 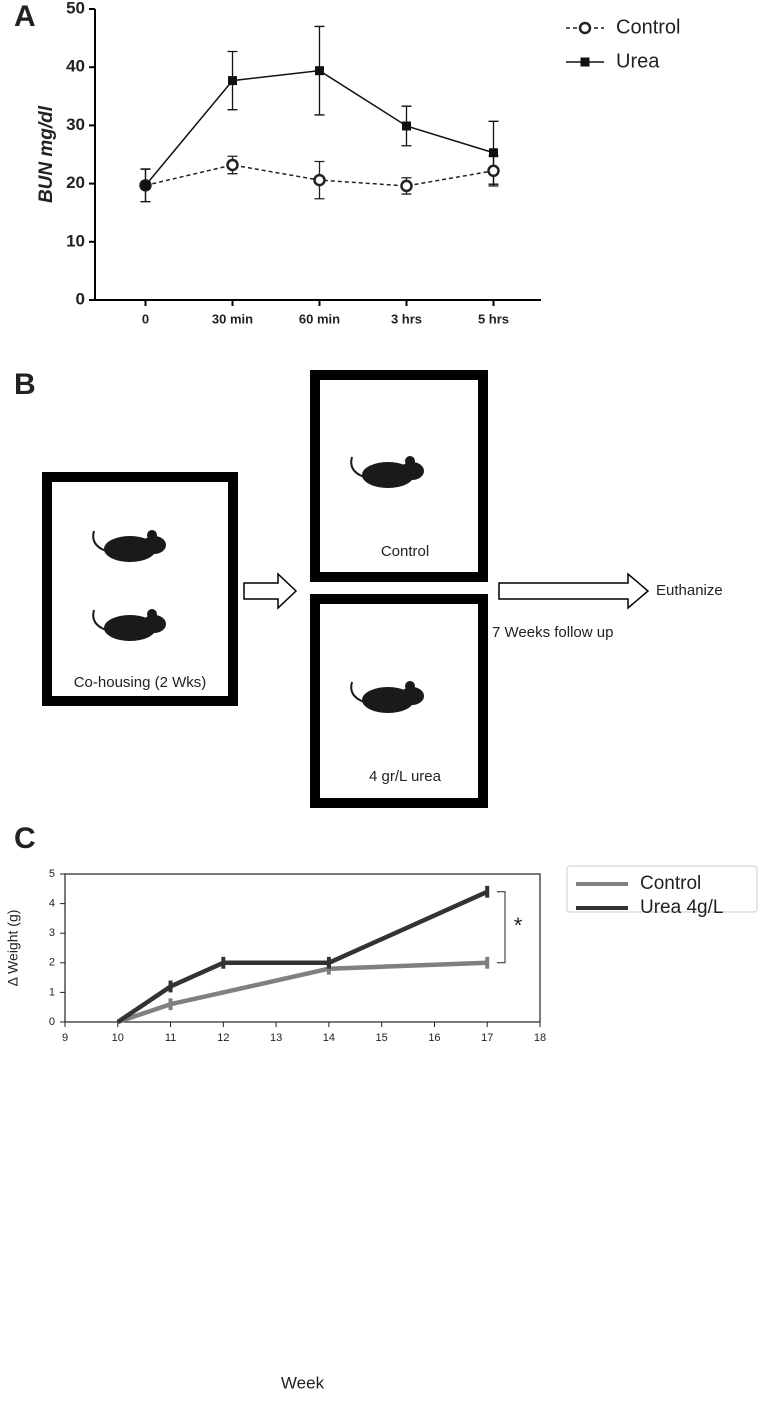 I want to click on box-label: 4 gr/L urea, so click(x=405, y=776).